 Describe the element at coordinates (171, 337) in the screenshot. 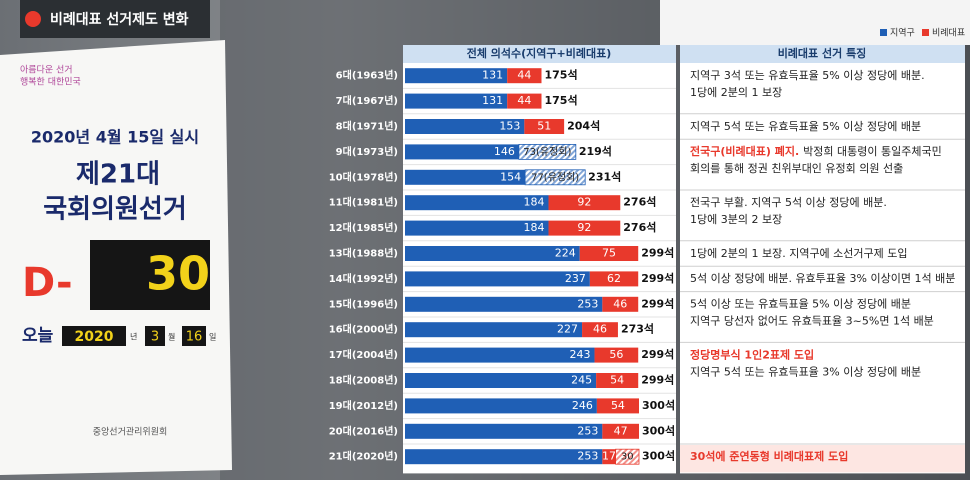

I see `month-unit: 월` at that location.